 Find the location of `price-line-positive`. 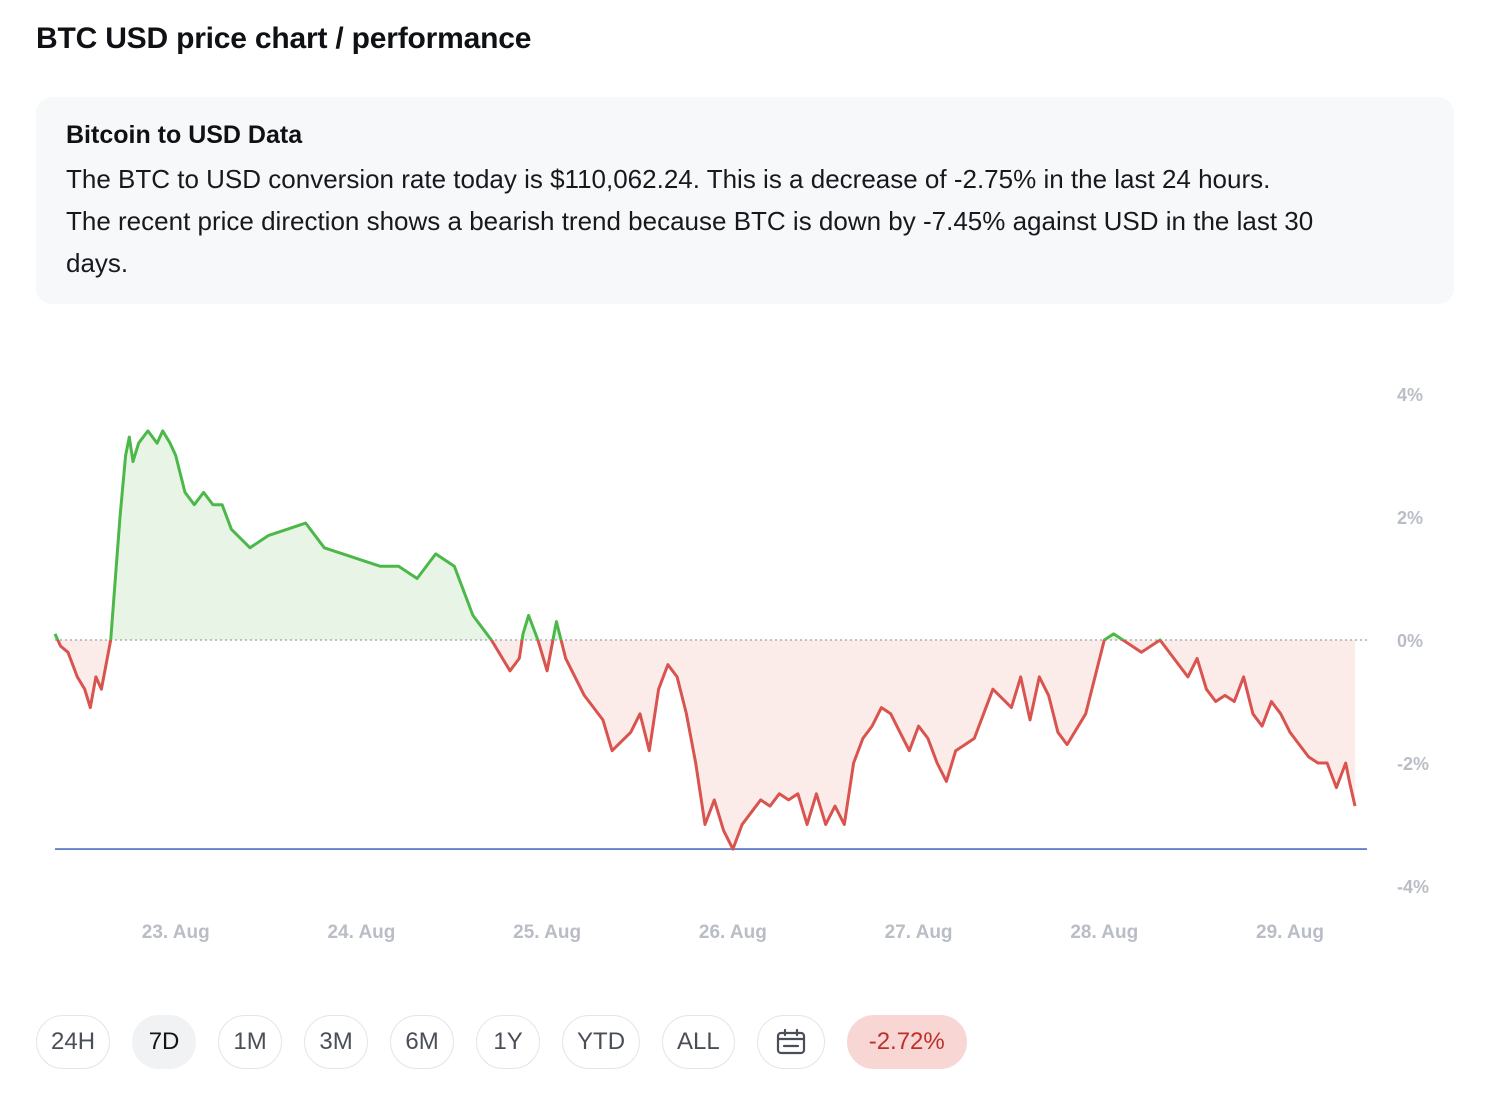

price-line-positive is located at coordinates (607, 534).